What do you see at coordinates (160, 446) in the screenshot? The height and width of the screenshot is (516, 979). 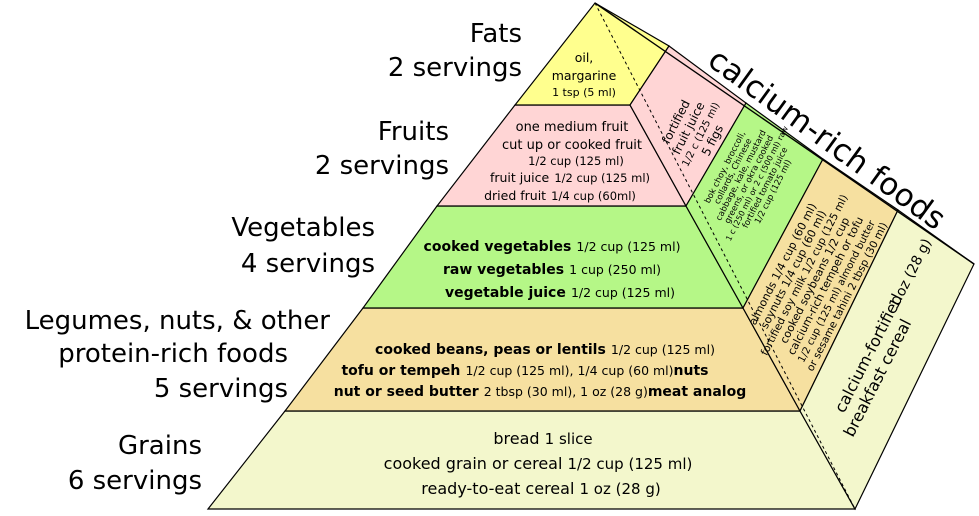 I see `grains-label: Grains` at bounding box center [160, 446].